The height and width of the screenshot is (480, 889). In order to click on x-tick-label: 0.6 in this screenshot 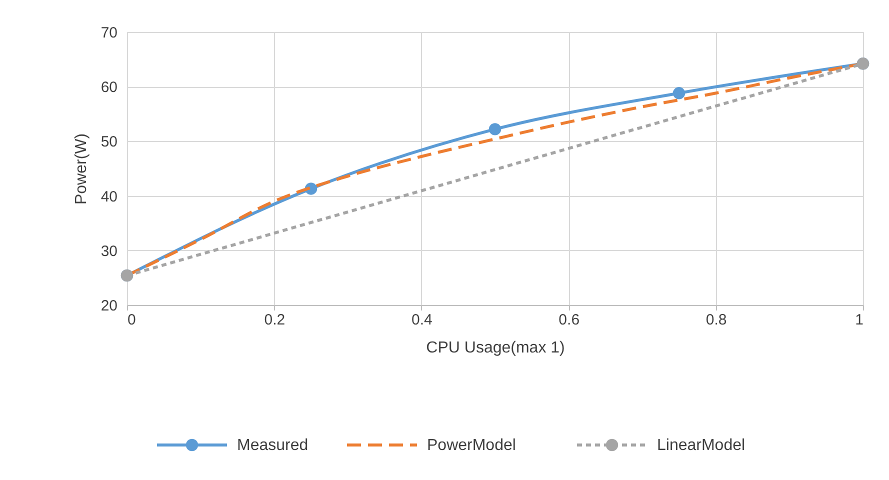, I will do `click(569, 320)`.